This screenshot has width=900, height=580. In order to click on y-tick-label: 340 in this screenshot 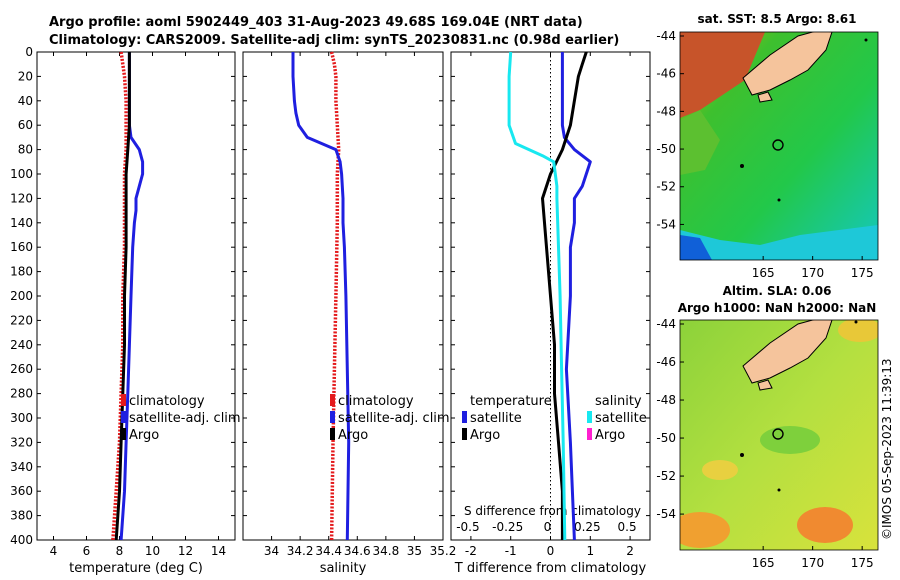, I will do `click(21, 467)`.